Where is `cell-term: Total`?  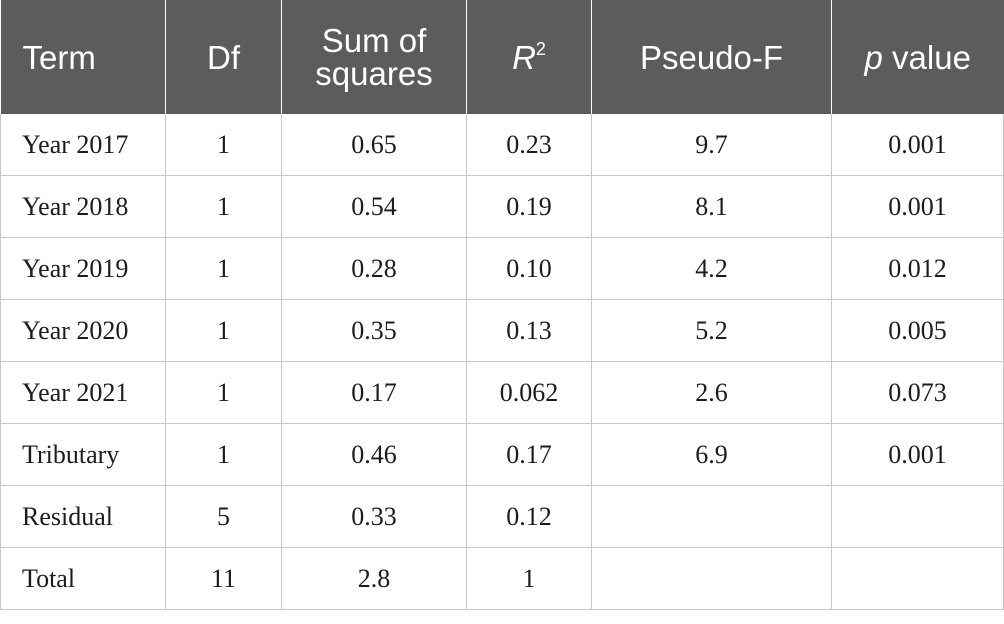 cell-term: Total is located at coordinates (83, 578).